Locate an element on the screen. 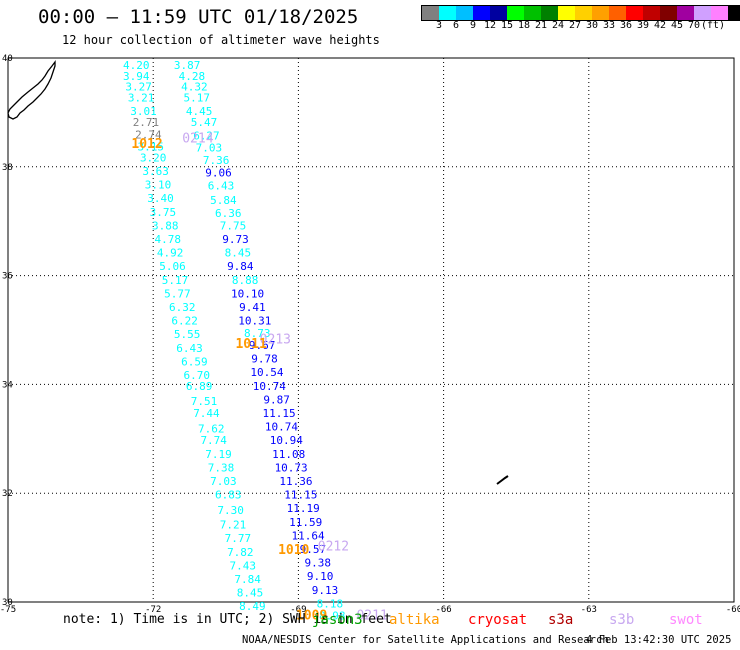  color-scale-label: 39 is located at coordinates (643, 25).